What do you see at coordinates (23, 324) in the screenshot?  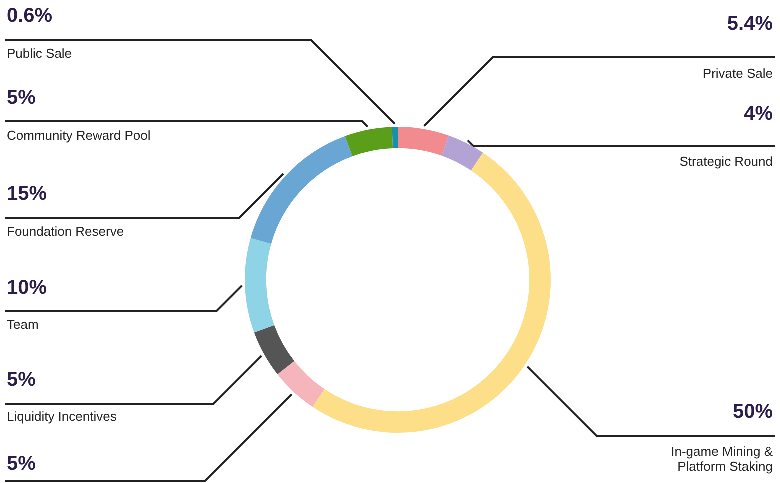 I see `slice-label: Team` at bounding box center [23, 324].